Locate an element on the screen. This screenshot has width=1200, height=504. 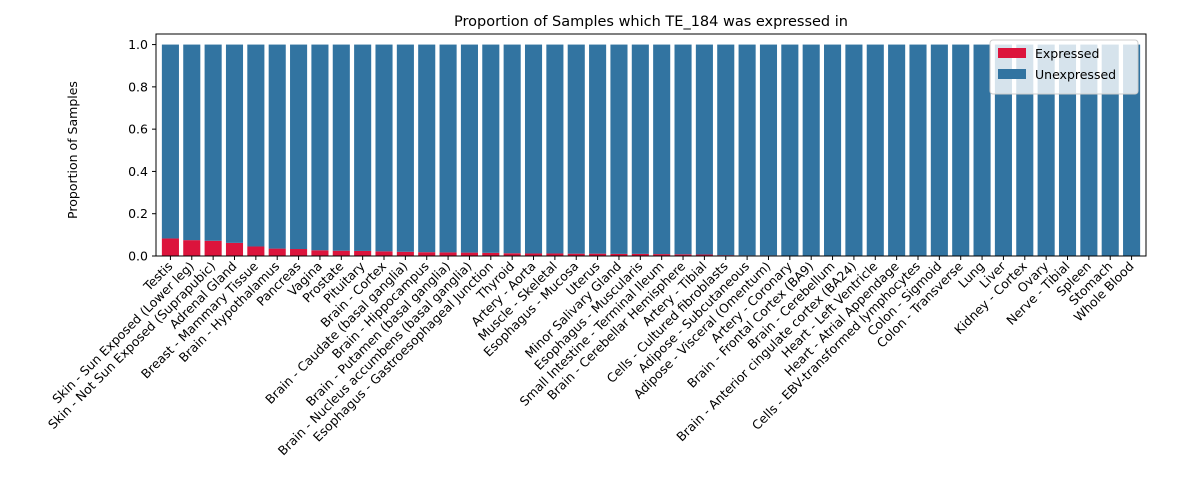
x-tick-label: Skin - Sun Exposed (Lower leg) is located at coordinates (123, 333).